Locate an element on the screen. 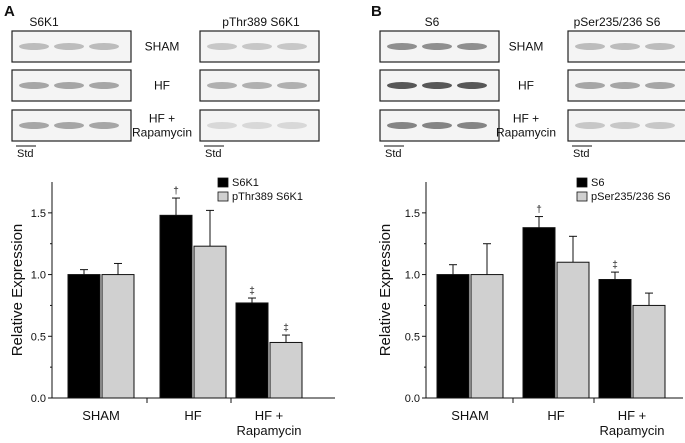 The width and height of the screenshot is (685, 443). legend-label: pThr389 S6K1 is located at coordinates (267, 197).